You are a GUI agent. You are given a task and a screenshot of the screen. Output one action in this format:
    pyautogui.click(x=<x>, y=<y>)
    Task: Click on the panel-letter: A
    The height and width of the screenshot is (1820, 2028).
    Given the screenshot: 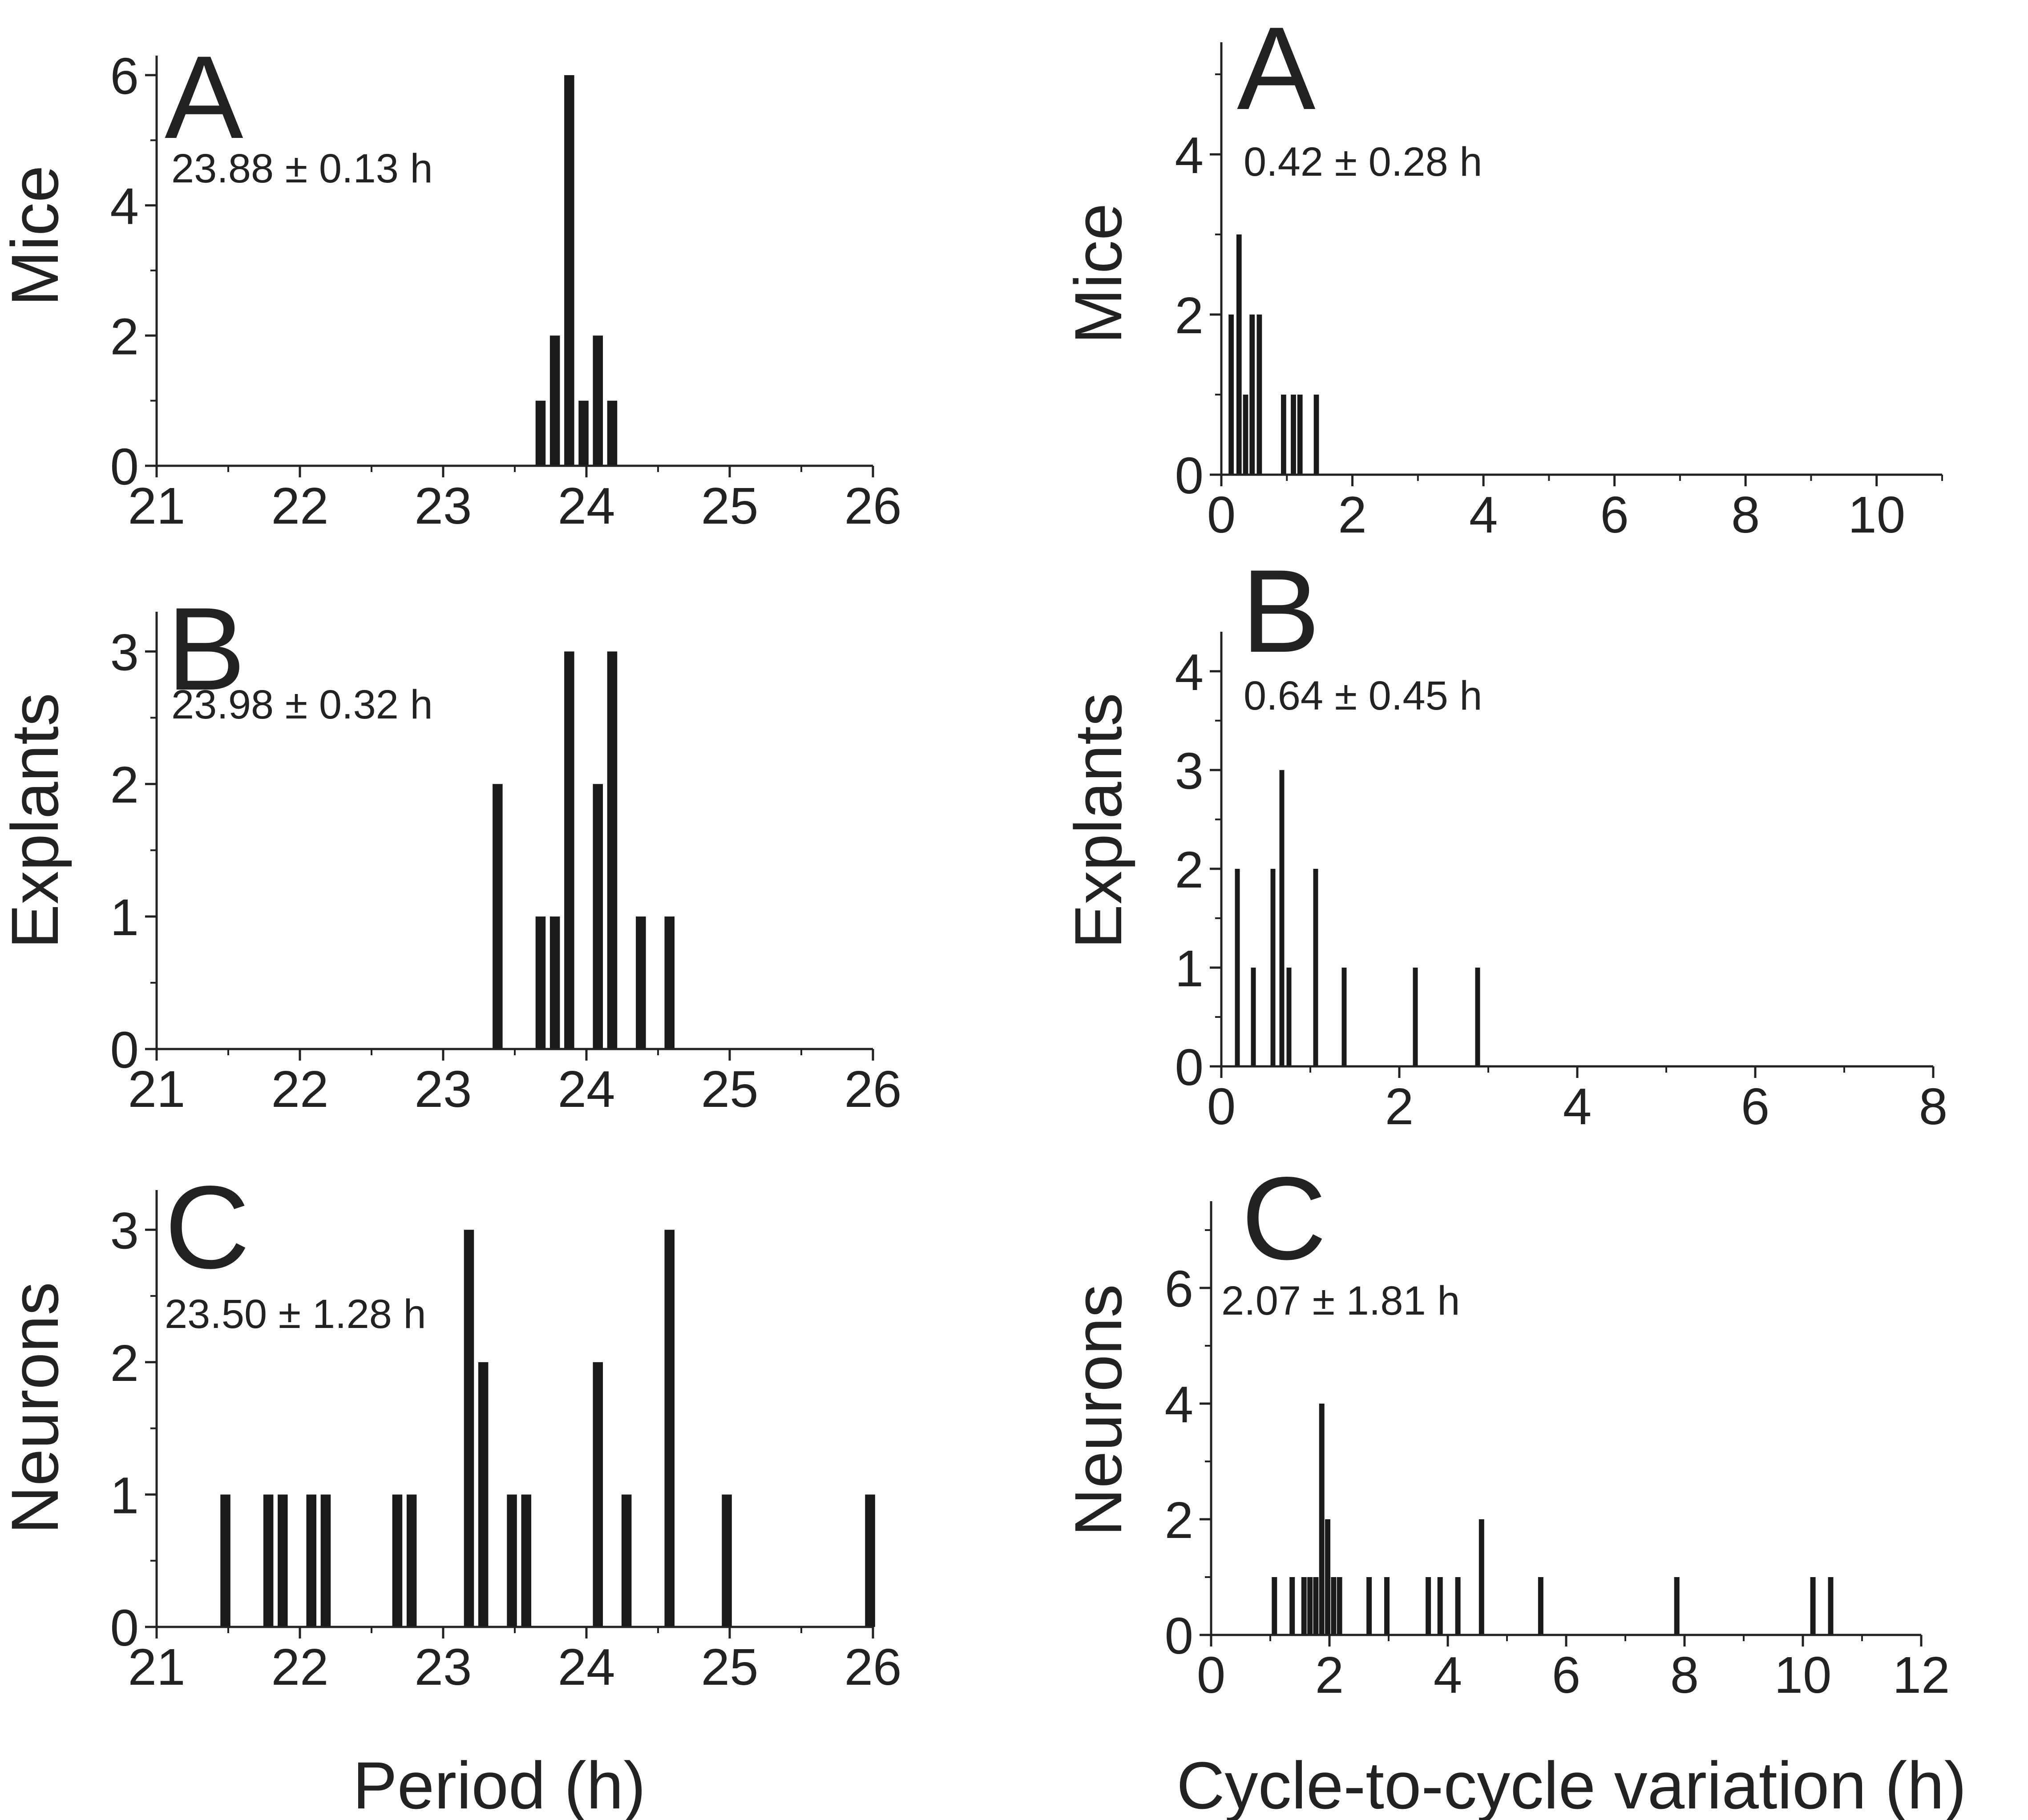 What is the action you would take?
    pyautogui.click(x=1276, y=68)
    